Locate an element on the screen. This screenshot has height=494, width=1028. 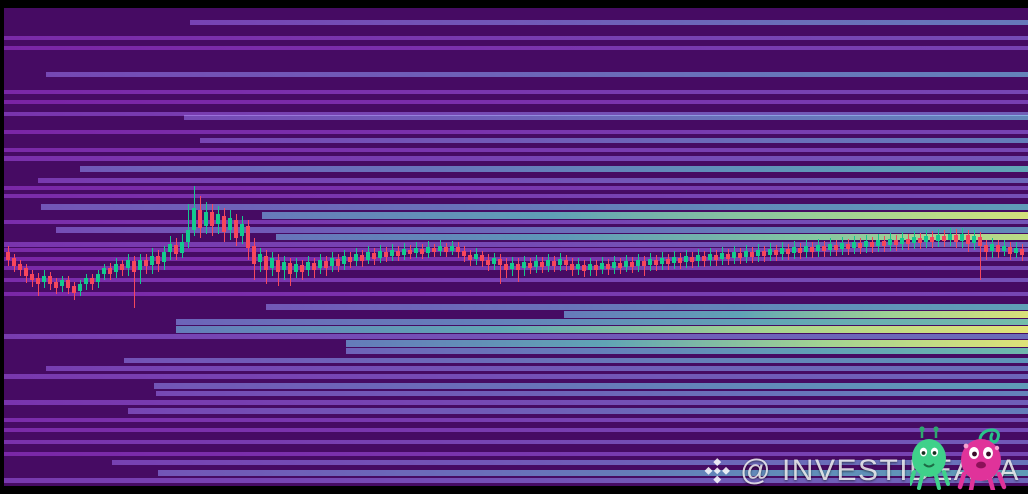
letterbox-bottom is located at coordinates (514, 490).